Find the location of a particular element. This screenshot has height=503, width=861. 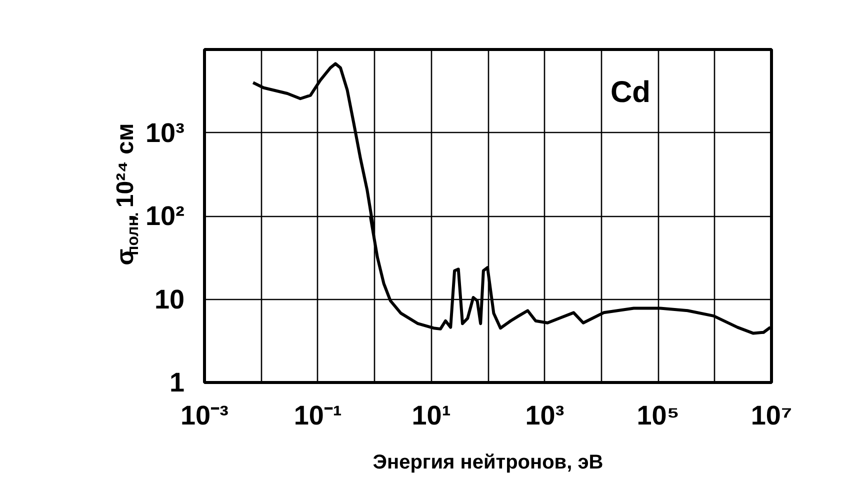

x-tick-label: 10⁻³ is located at coordinates (204, 415).